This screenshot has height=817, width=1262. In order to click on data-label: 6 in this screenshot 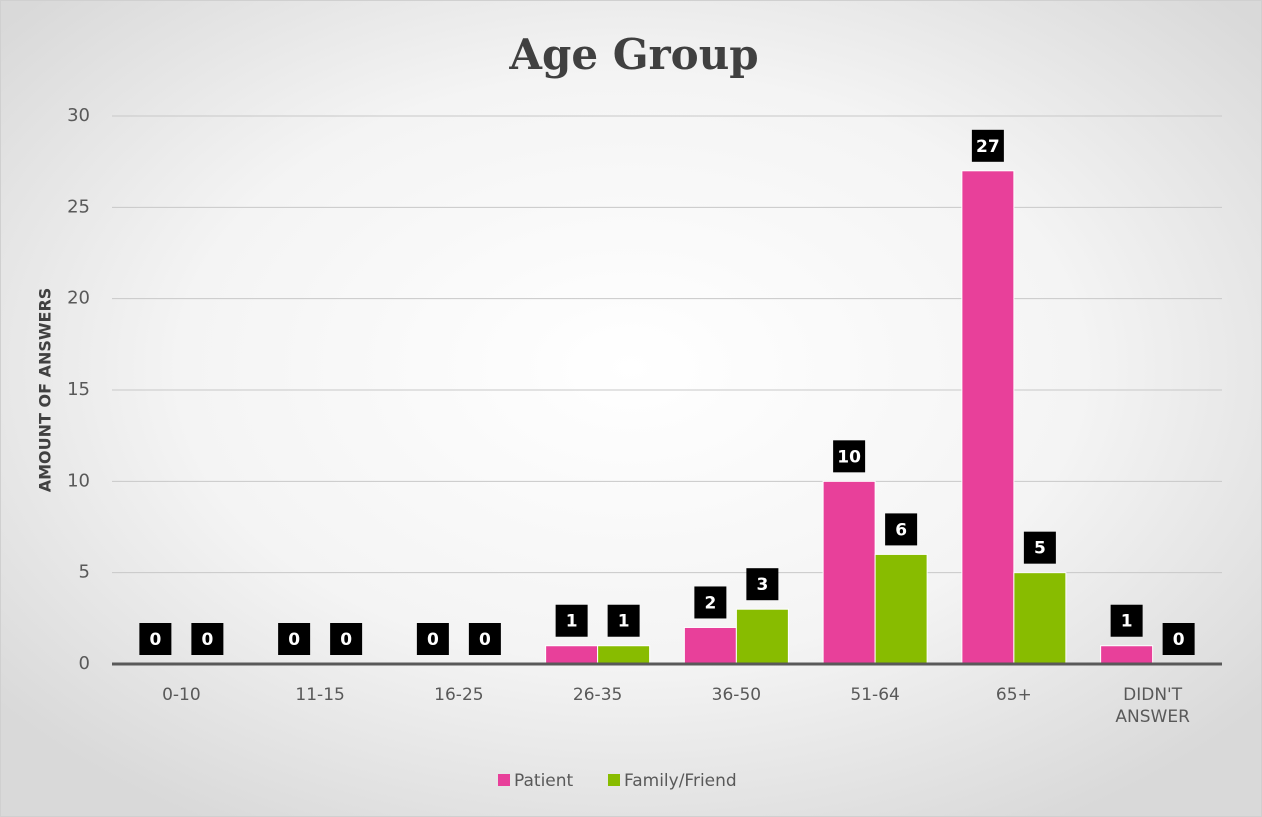, I will do `click(901, 529)`.